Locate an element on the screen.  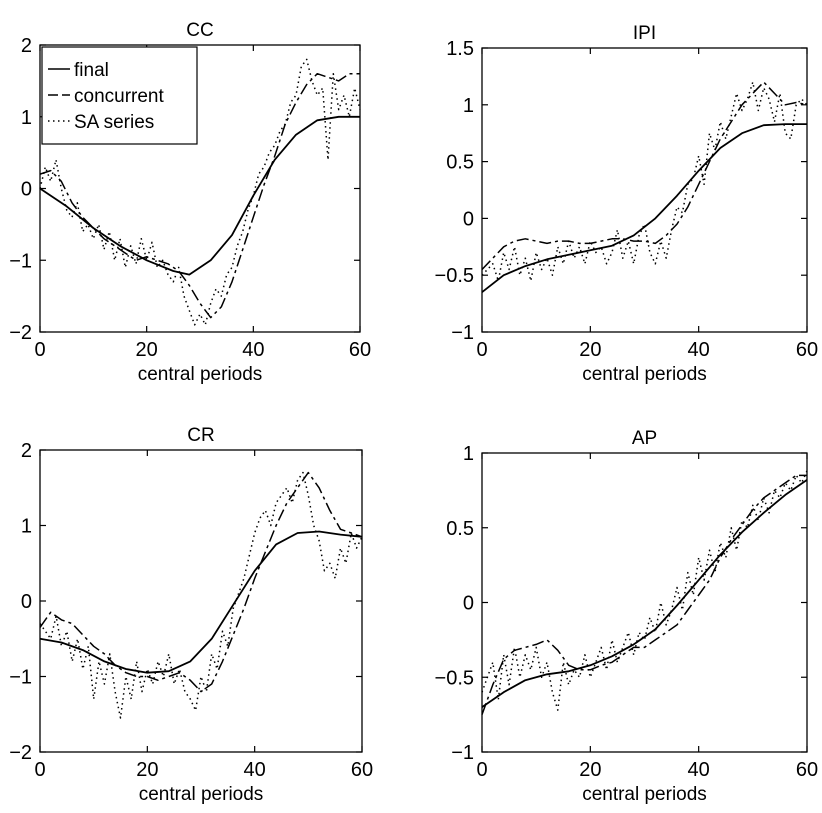
legend: final concurrent SA series is located at coordinates (119, 95).